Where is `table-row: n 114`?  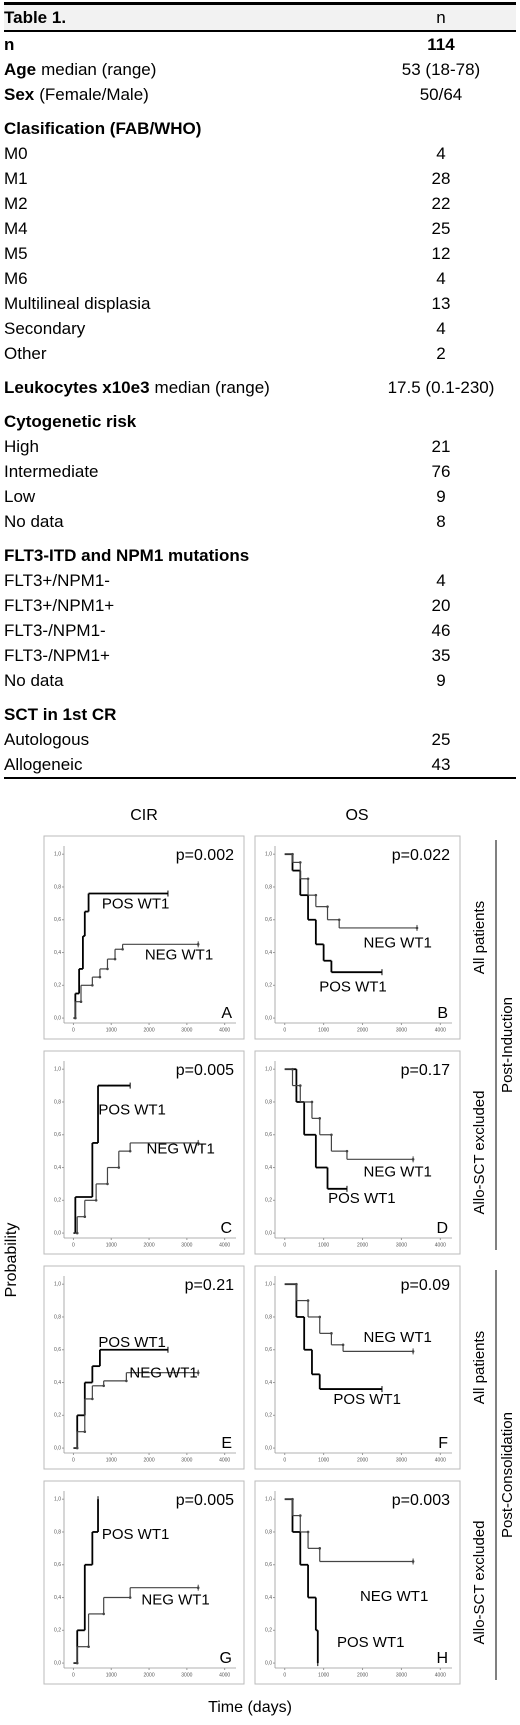
table-row: n 114 is located at coordinates (260, 44).